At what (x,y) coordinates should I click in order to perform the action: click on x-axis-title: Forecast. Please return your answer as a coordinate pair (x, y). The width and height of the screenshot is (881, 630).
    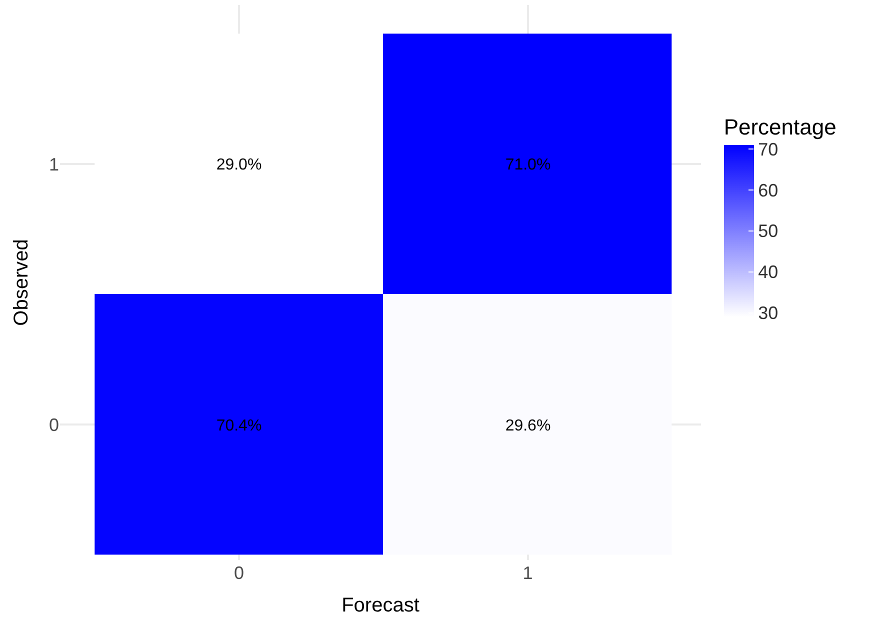
    Looking at the image, I should click on (381, 605).